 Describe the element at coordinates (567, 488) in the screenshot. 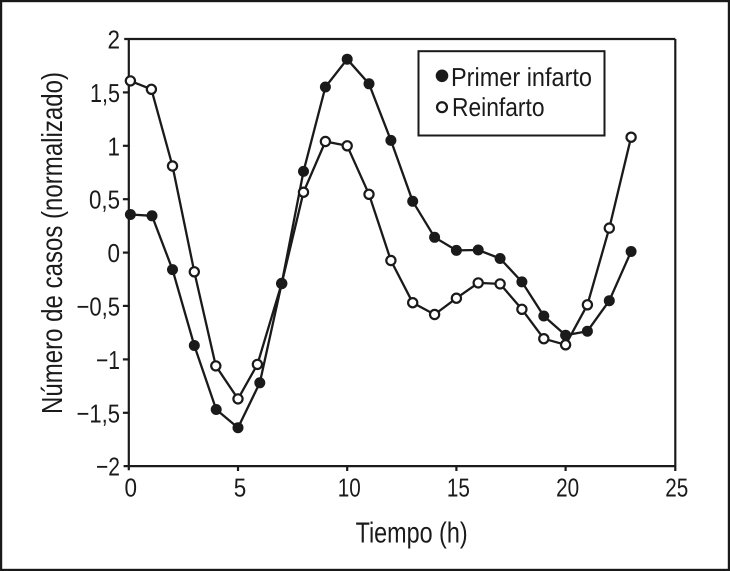

I see `svg-text: 20` at that location.